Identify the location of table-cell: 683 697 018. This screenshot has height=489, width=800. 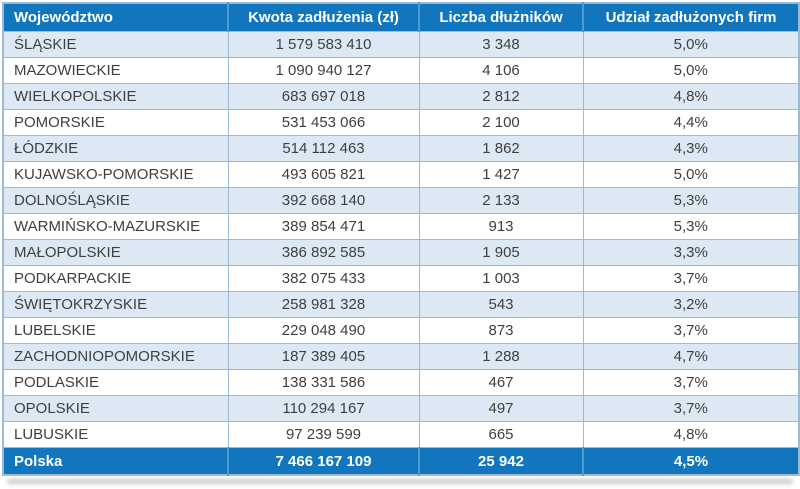
(323, 96).